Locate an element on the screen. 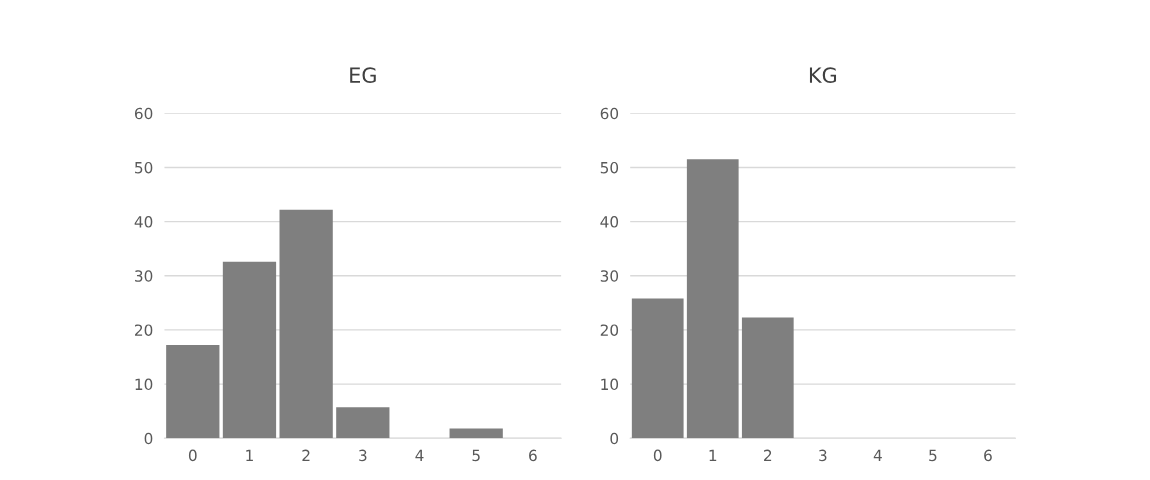  chart-title: EG is located at coordinates (363, 75).